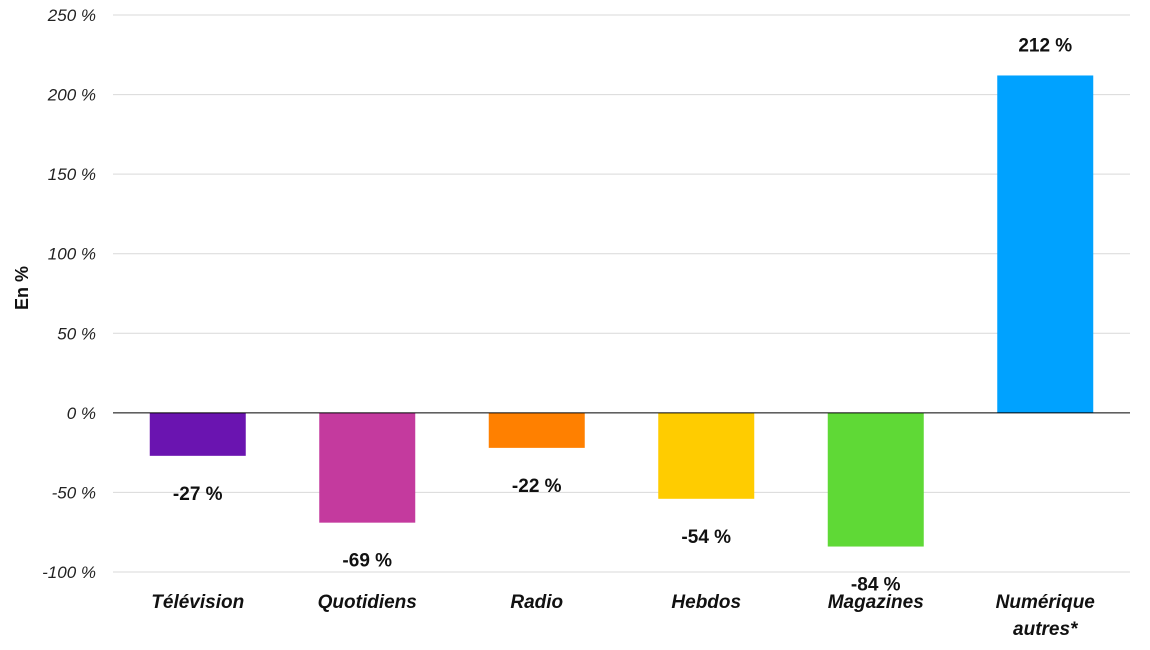  I want to click on data-label: -27 %, so click(198, 494).